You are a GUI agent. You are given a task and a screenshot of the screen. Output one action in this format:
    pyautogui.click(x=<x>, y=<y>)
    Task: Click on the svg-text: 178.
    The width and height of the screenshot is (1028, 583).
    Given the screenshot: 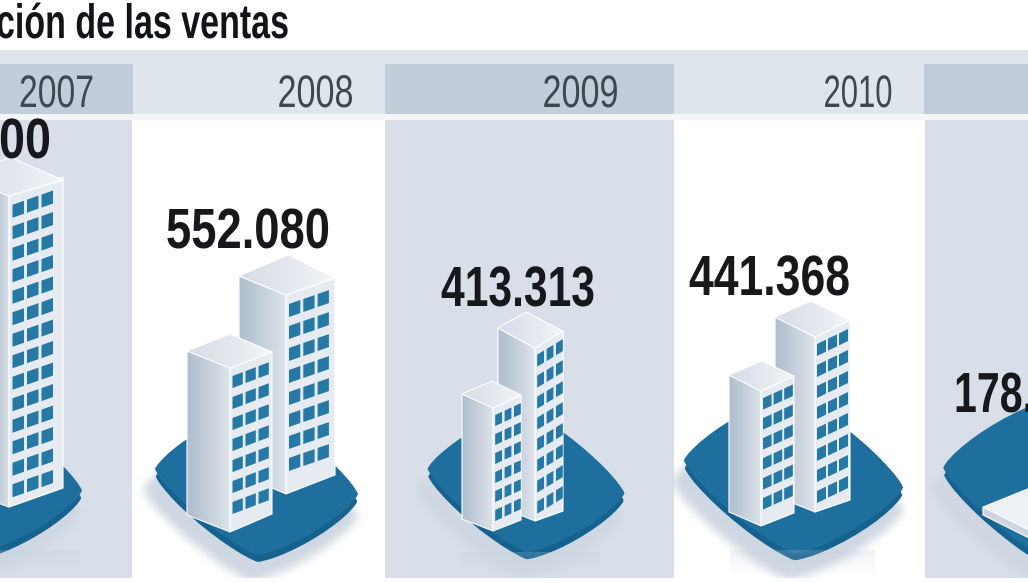 What is the action you would take?
    pyautogui.click(x=991, y=393)
    